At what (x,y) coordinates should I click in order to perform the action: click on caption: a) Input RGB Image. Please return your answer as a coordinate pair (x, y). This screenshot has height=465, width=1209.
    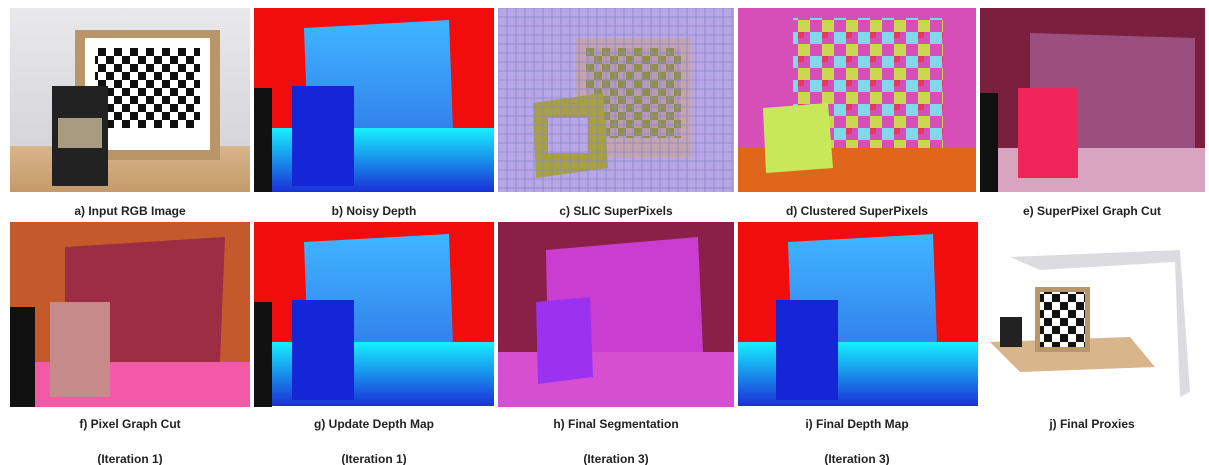
    Looking at the image, I should click on (130, 211).